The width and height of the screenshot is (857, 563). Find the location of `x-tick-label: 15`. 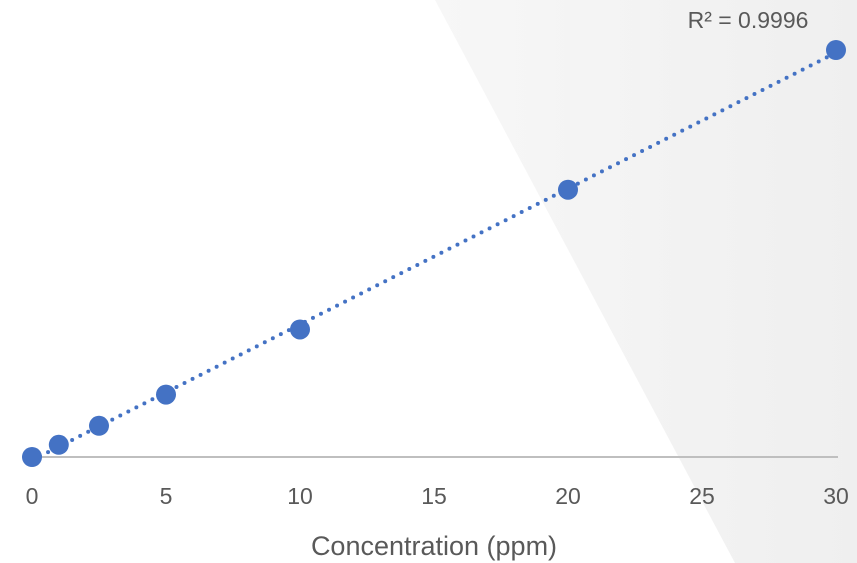

x-tick-label: 15 is located at coordinates (434, 496).